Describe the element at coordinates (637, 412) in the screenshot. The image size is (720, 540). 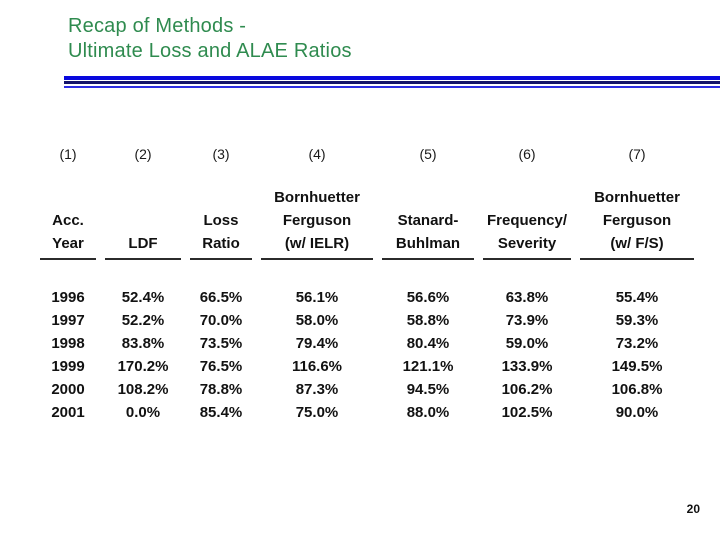
I see `cell-bf-fs: 90.0%` at that location.